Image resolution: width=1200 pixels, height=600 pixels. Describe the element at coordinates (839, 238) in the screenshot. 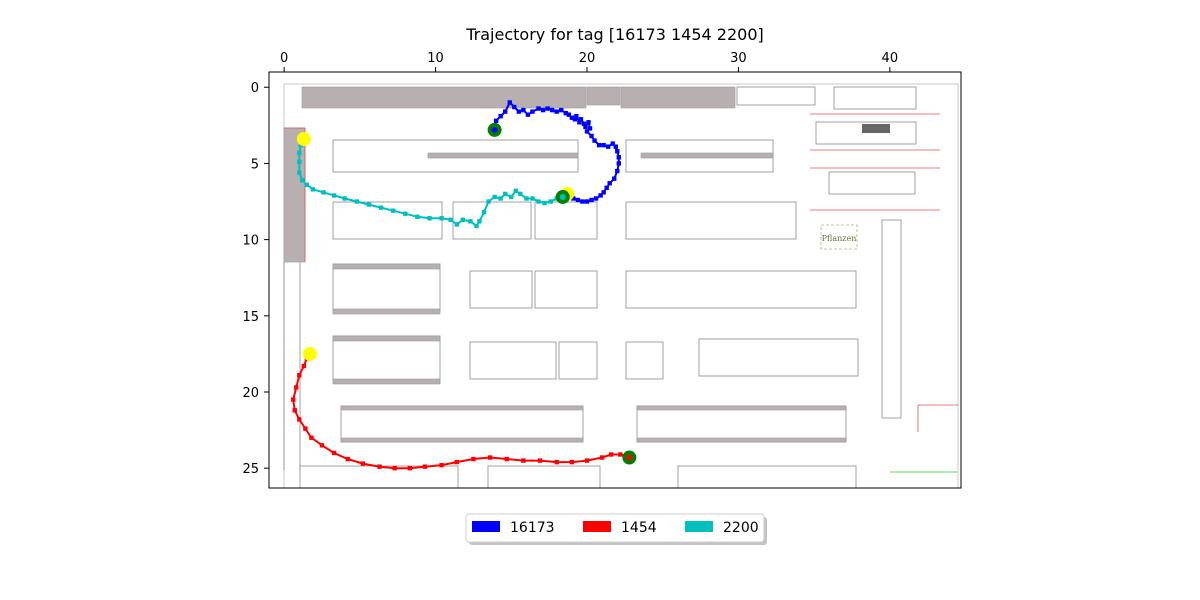

I see `floorplan-plants-label: Pflanzen` at that location.